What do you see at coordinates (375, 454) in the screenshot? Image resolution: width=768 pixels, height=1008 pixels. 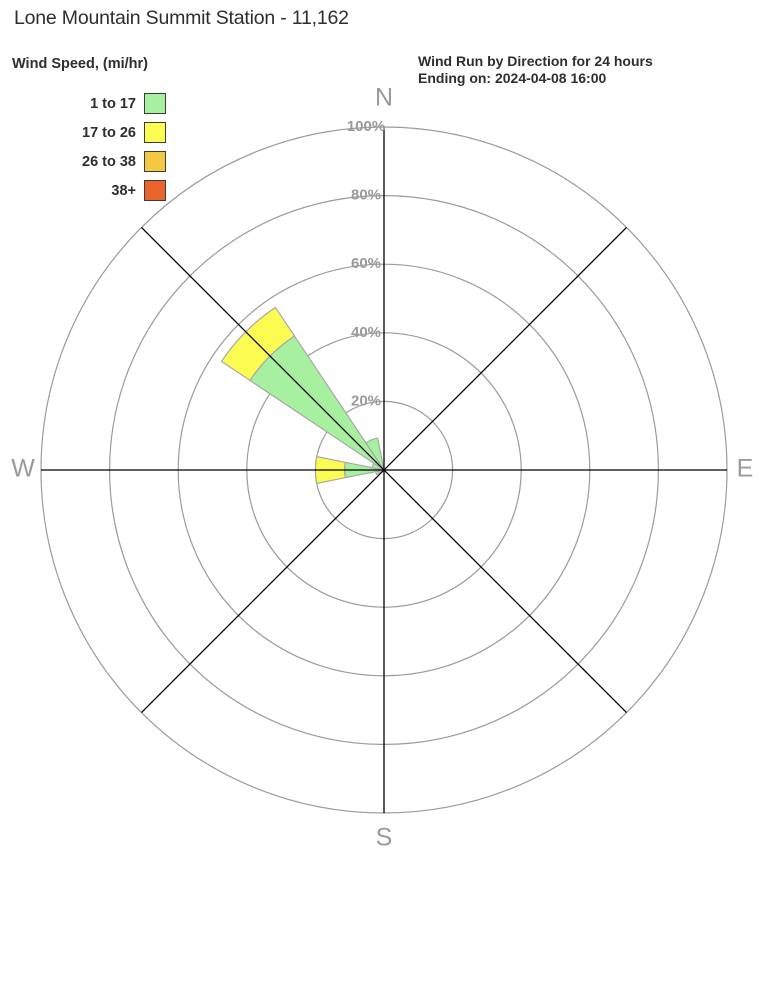 I see `wind-rose-sector` at bounding box center [375, 454].